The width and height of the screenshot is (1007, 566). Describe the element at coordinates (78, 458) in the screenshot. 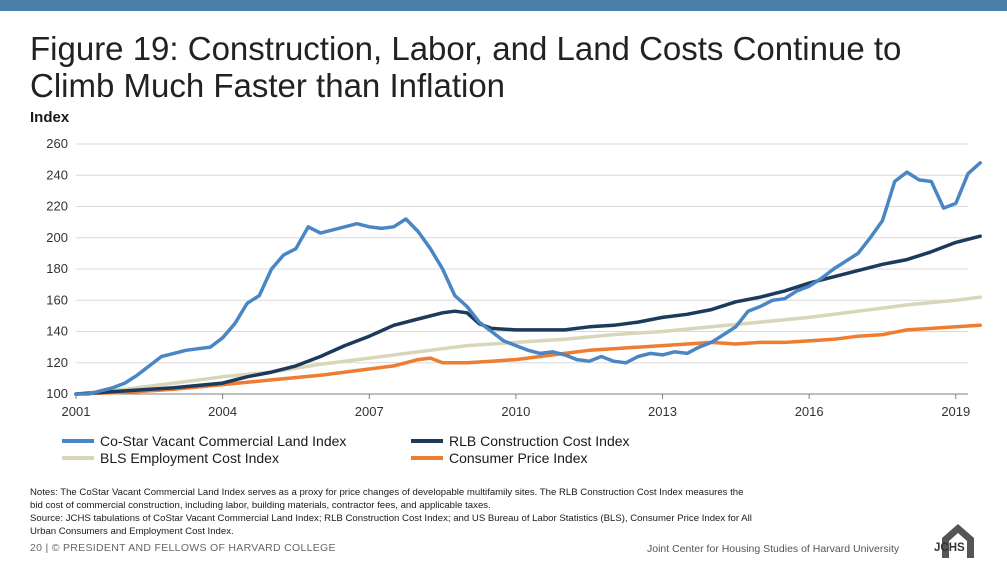

I see `legend-swatch-bls` at that location.